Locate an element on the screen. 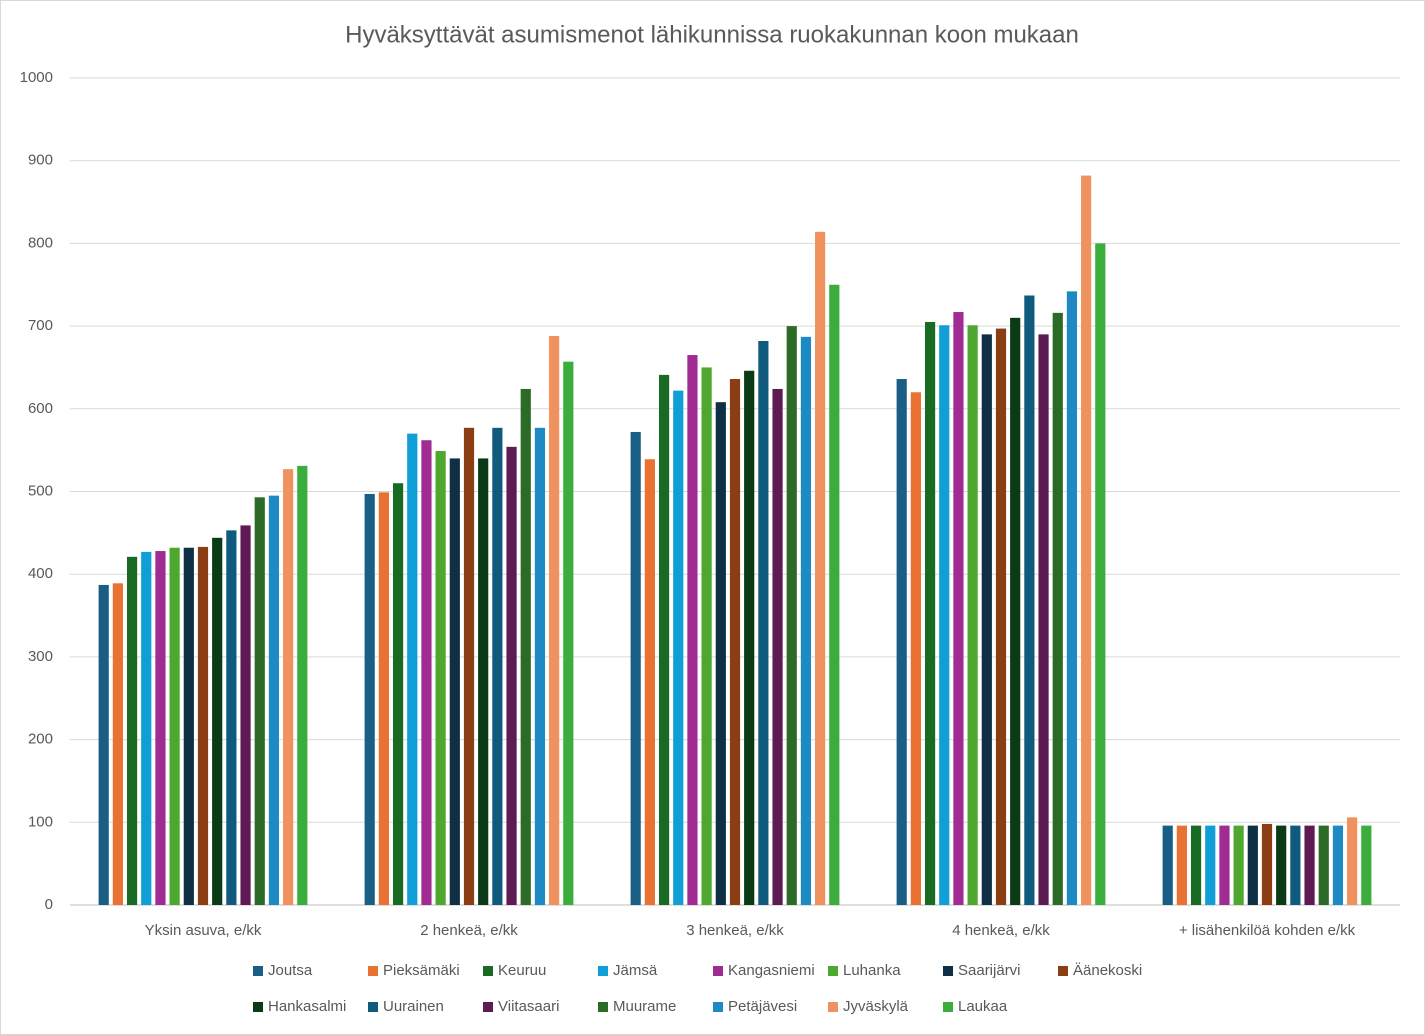  legend-label: Laukaa is located at coordinates (983, 1006).